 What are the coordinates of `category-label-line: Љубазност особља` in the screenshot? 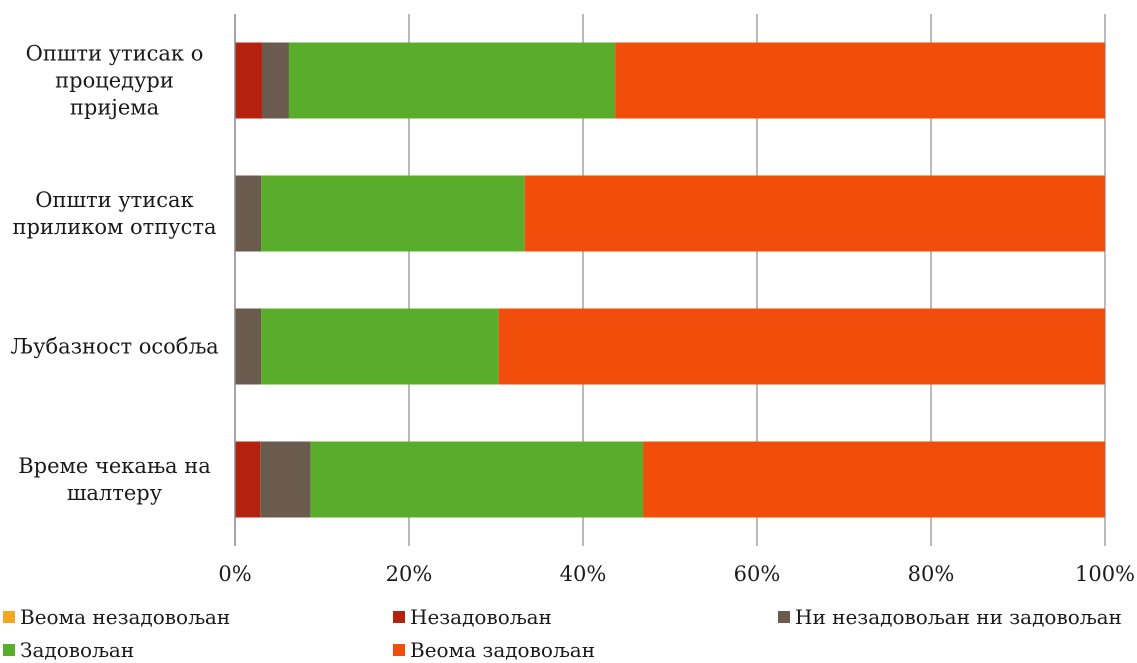 It's located at (114, 346).